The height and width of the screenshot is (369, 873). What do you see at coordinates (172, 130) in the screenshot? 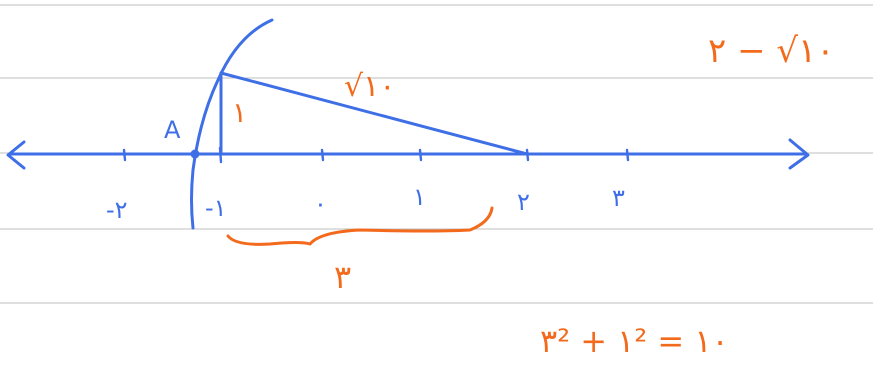
I see `point-a-label: A` at bounding box center [172, 130].